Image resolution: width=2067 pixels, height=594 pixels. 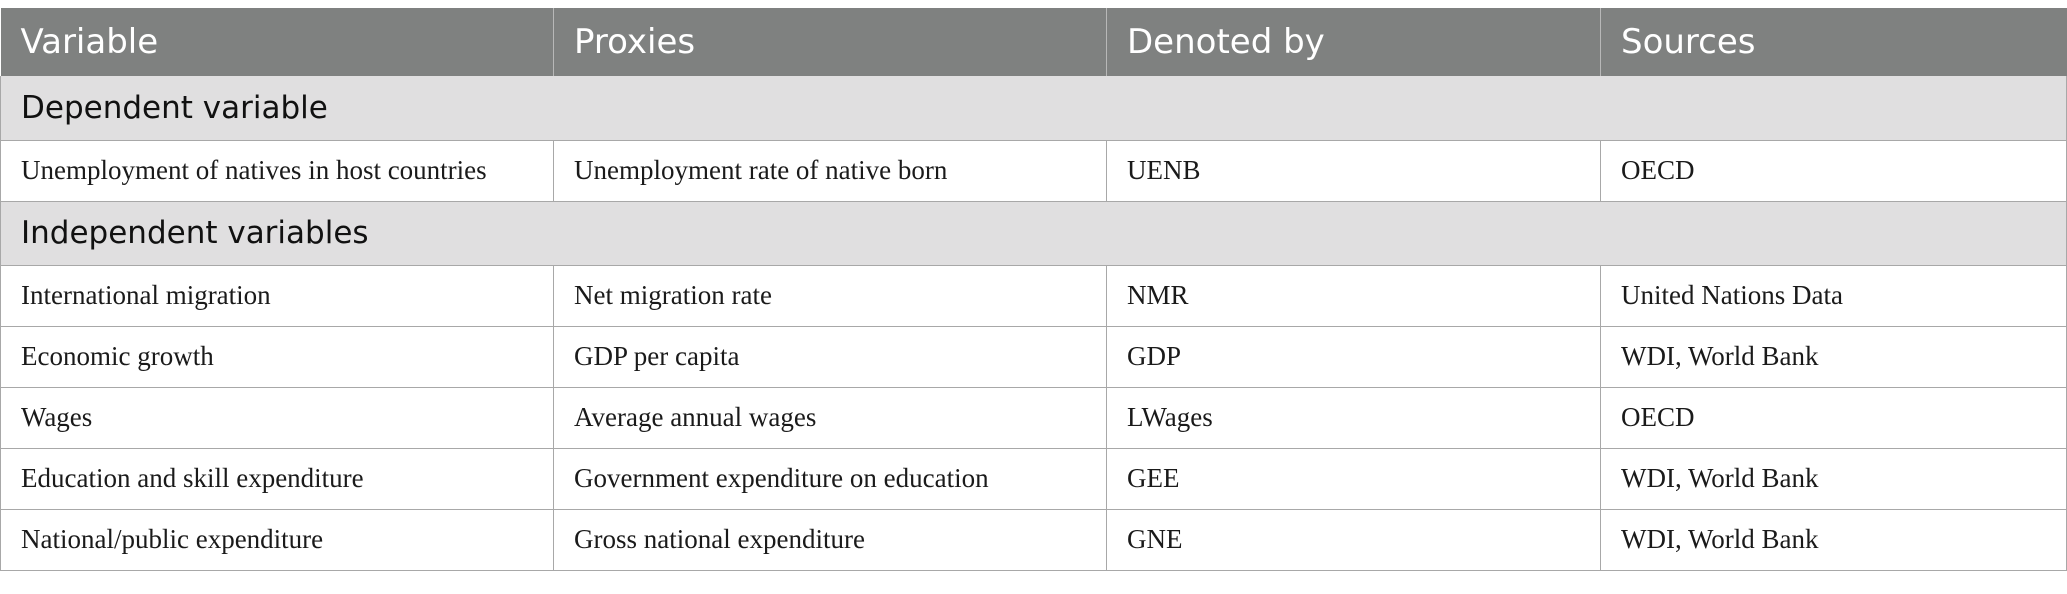 I want to click on column-header-denoted-by: Denoted by, so click(x=1353, y=42).